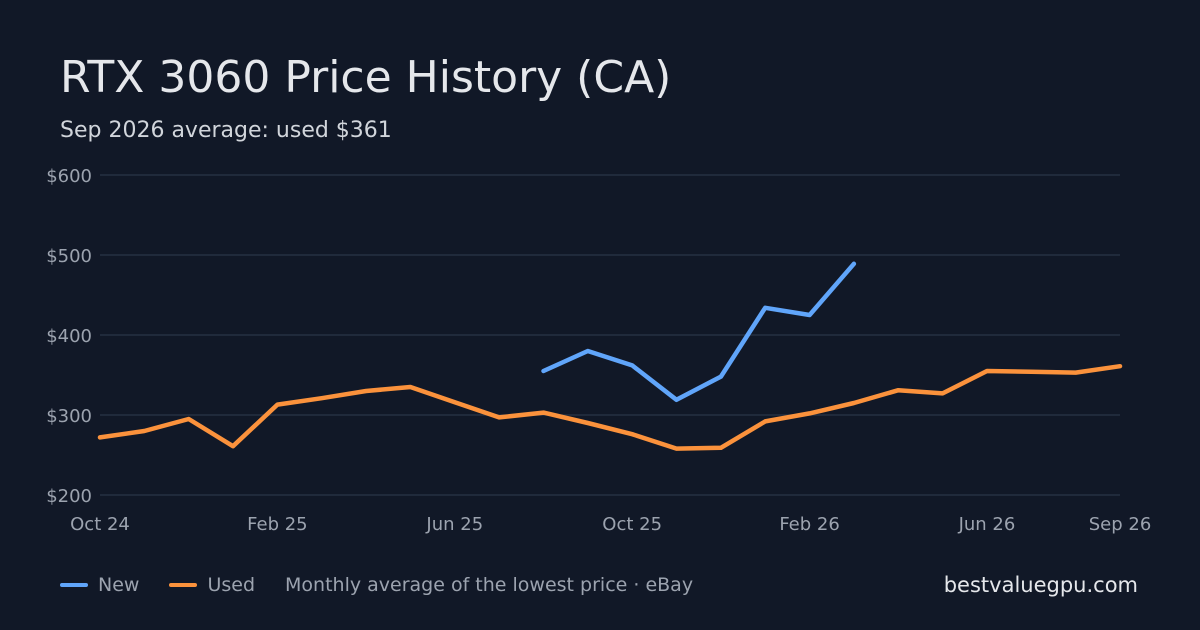 This screenshot has width=1200, height=630. I want to click on legend-swatch-new, so click(74, 585).